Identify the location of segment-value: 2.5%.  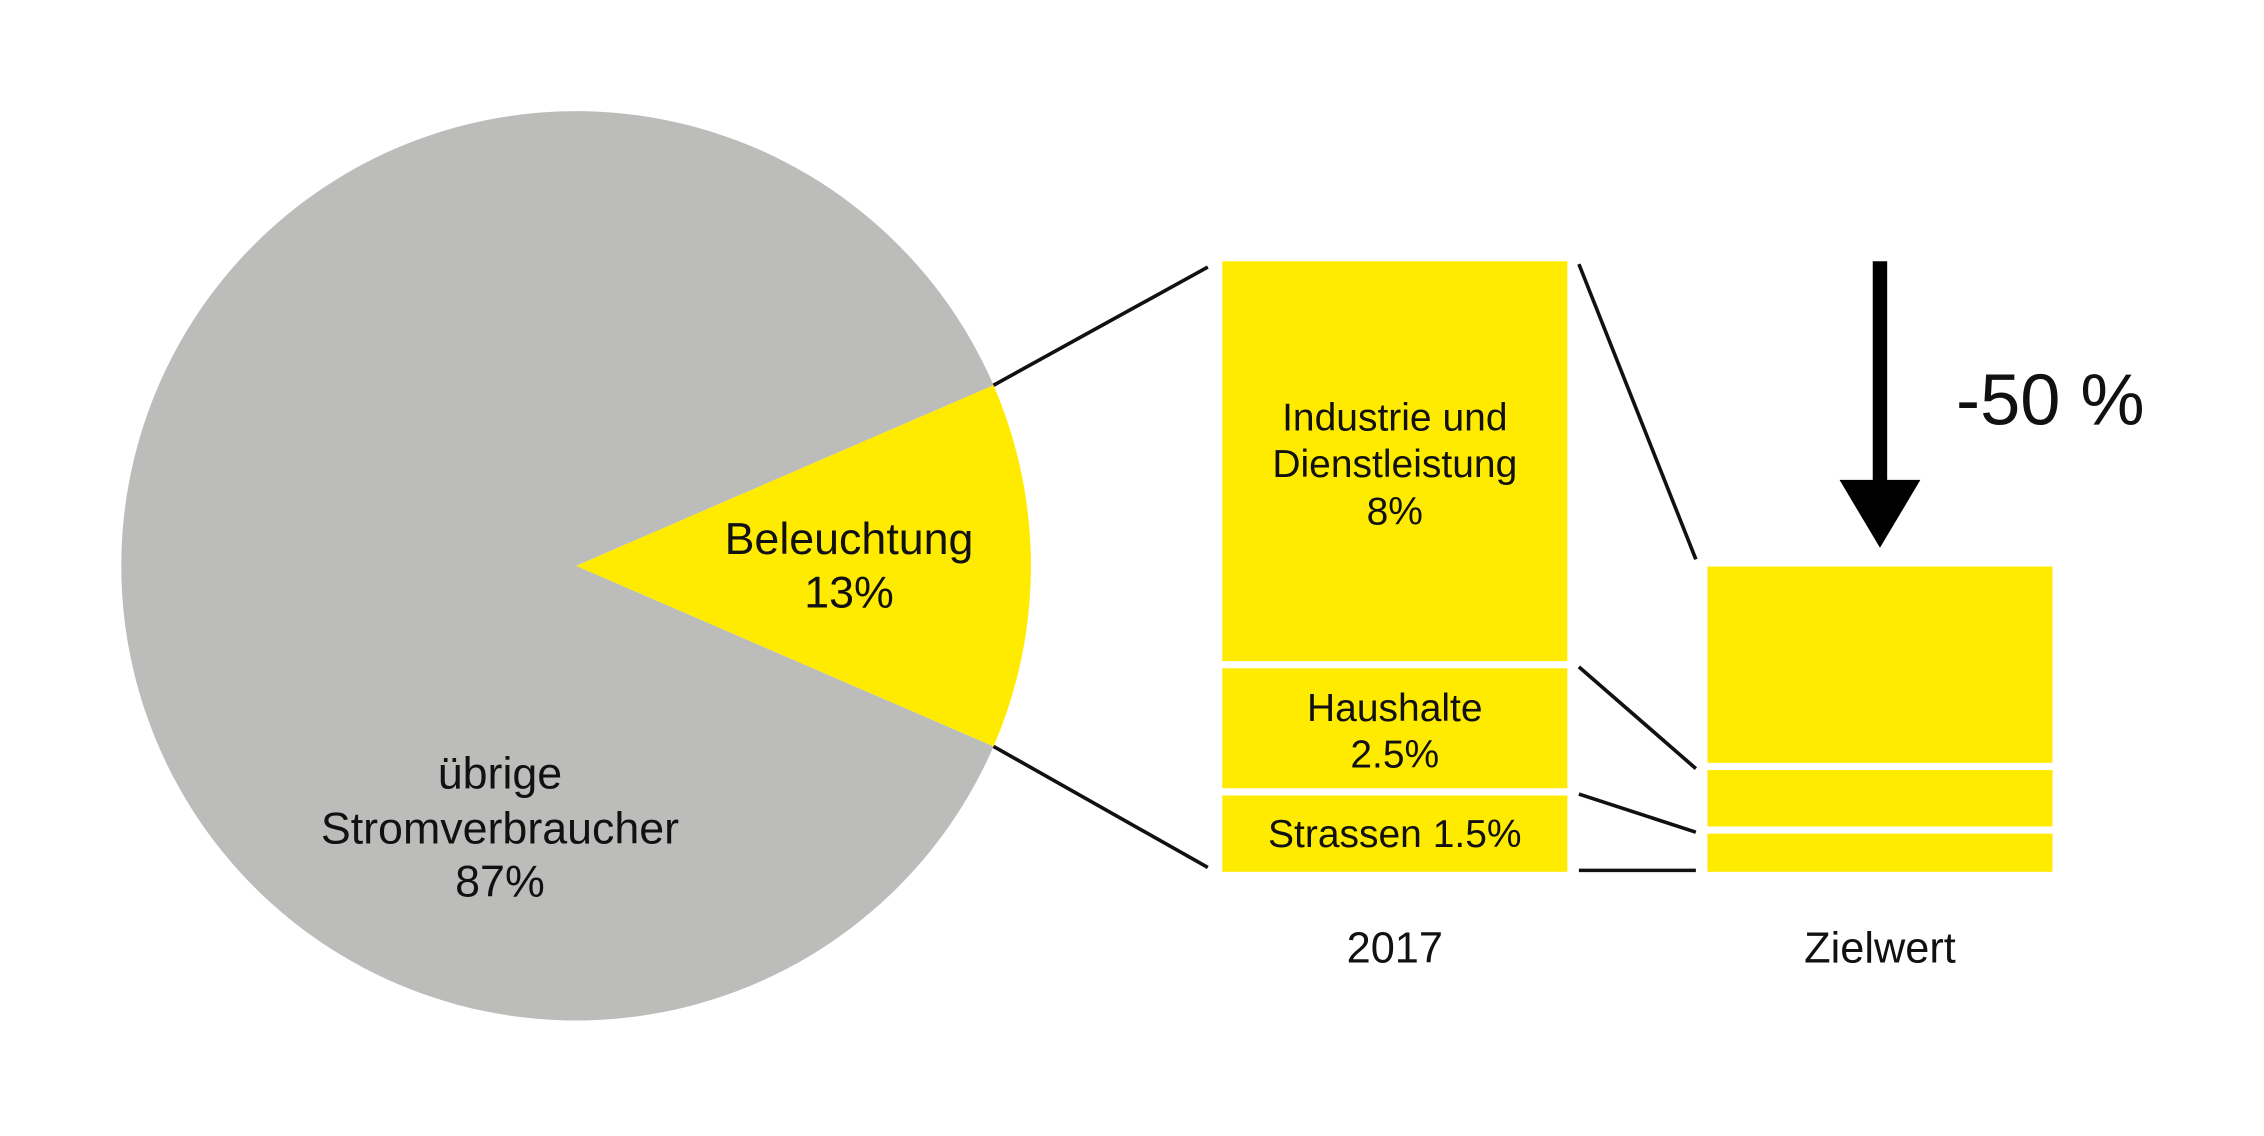
(1395, 755).